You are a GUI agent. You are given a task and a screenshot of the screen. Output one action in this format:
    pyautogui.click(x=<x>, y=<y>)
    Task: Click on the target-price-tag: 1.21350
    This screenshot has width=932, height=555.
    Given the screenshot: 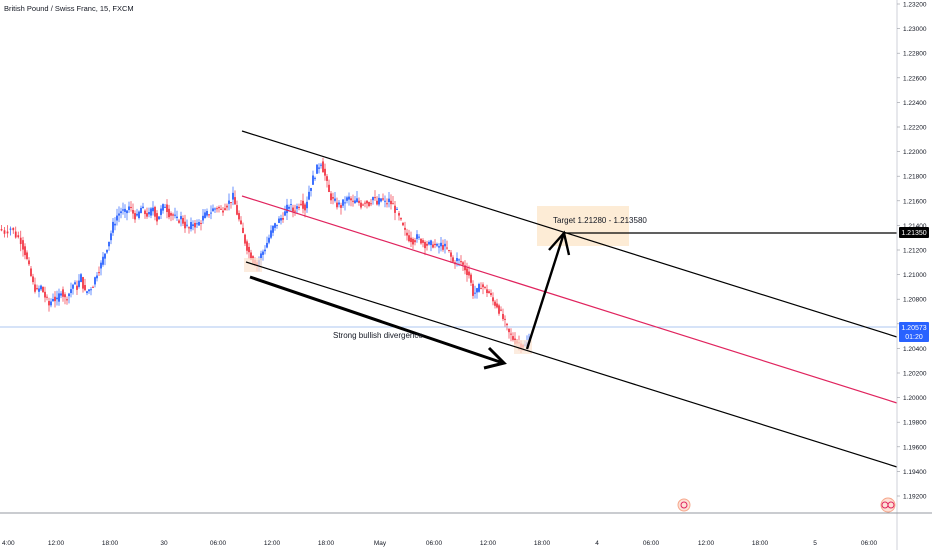 What is the action you would take?
    pyautogui.click(x=914, y=232)
    